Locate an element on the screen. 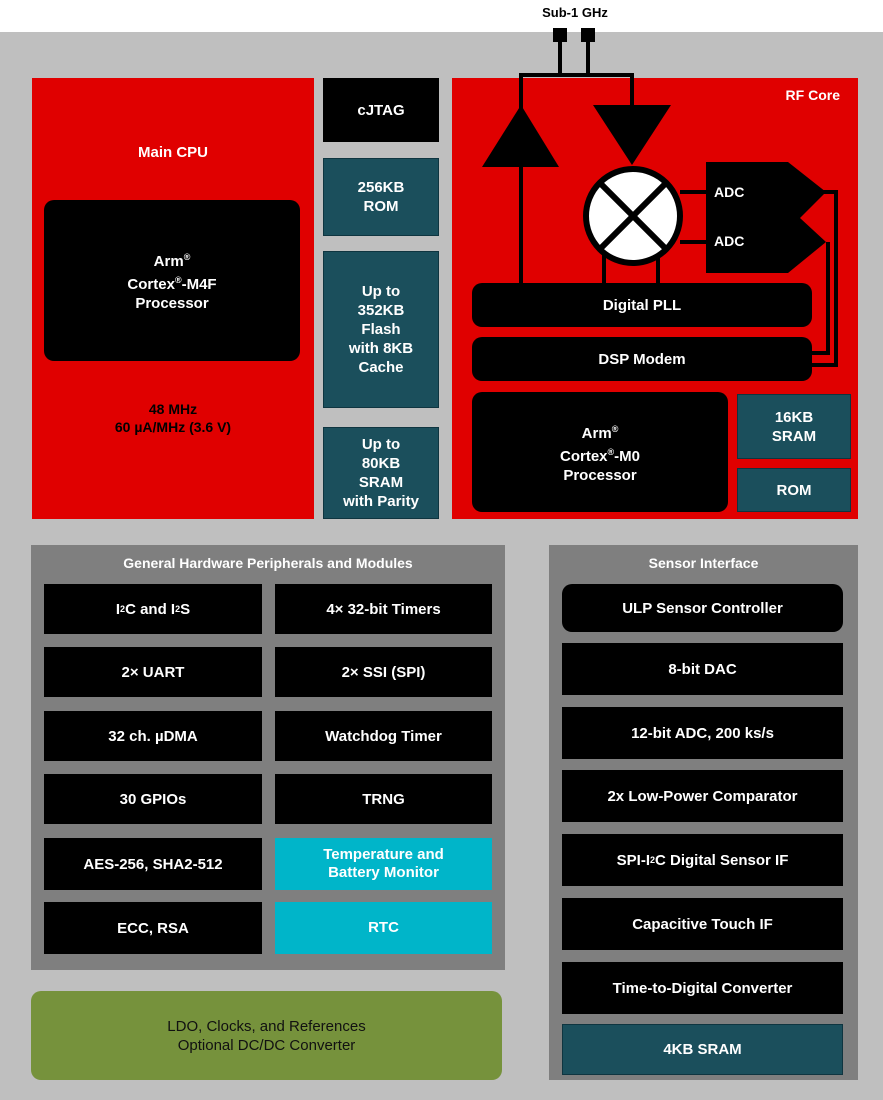 This screenshot has width=883, height=1100. sensor-adc-block: 12-bit ADC, 200 ks/s is located at coordinates (702, 733).